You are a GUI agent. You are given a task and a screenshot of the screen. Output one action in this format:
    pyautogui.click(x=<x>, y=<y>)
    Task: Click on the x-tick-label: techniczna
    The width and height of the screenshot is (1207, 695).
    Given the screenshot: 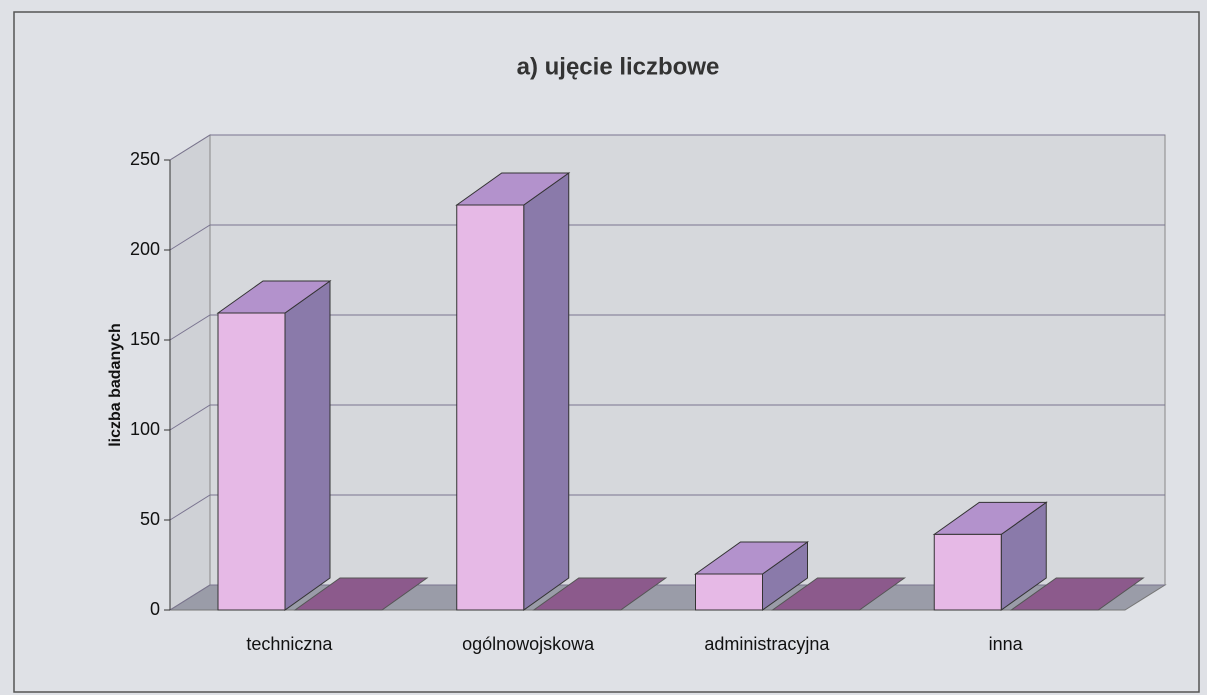 What is the action you would take?
    pyautogui.click(x=289, y=644)
    